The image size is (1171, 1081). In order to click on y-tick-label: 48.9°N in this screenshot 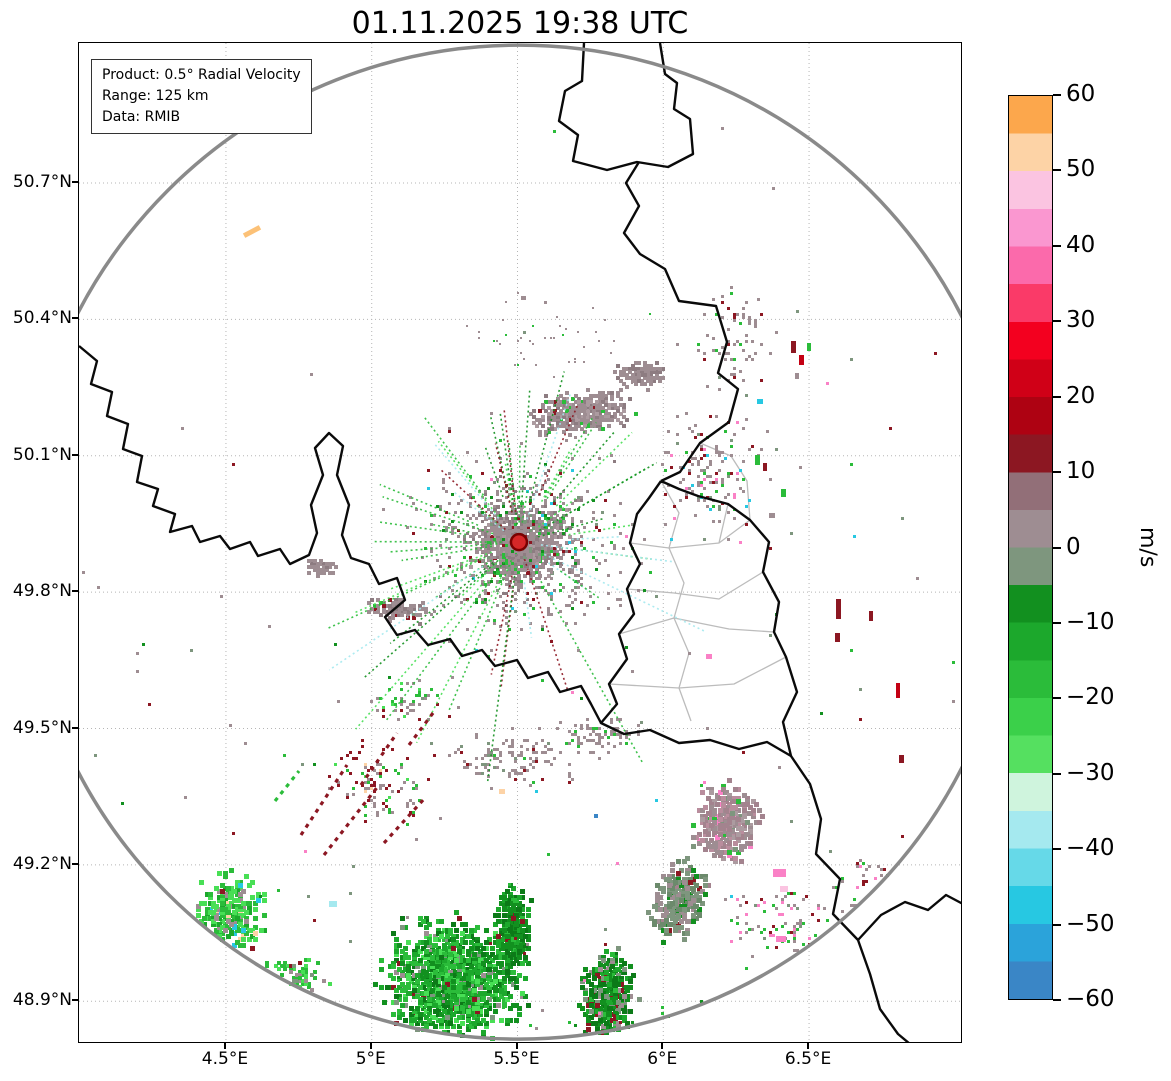, I will do `click(42, 1000)`.